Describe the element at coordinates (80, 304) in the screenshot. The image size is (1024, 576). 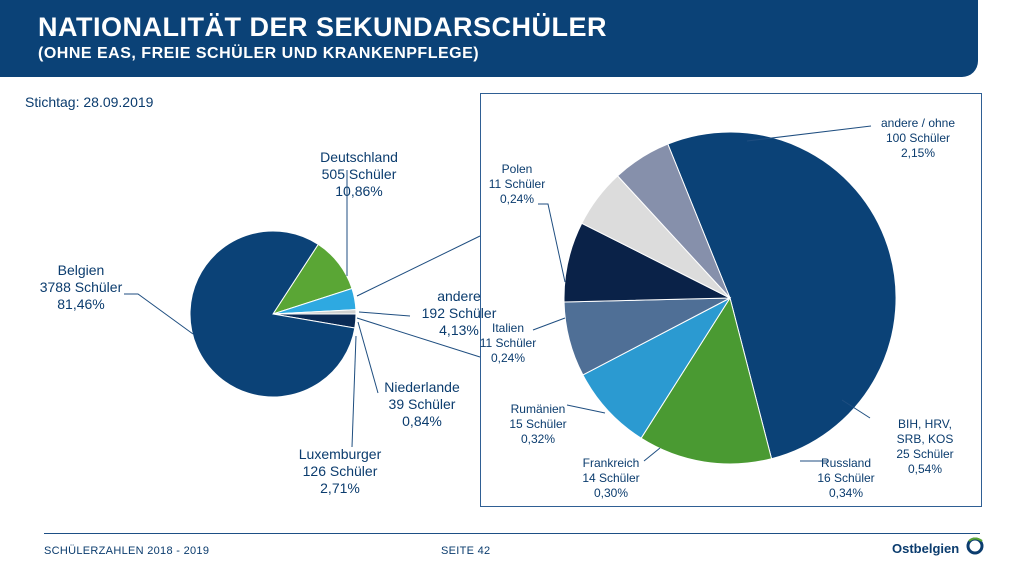
I see `overview-slice-4-label-line: 81,46%` at that location.